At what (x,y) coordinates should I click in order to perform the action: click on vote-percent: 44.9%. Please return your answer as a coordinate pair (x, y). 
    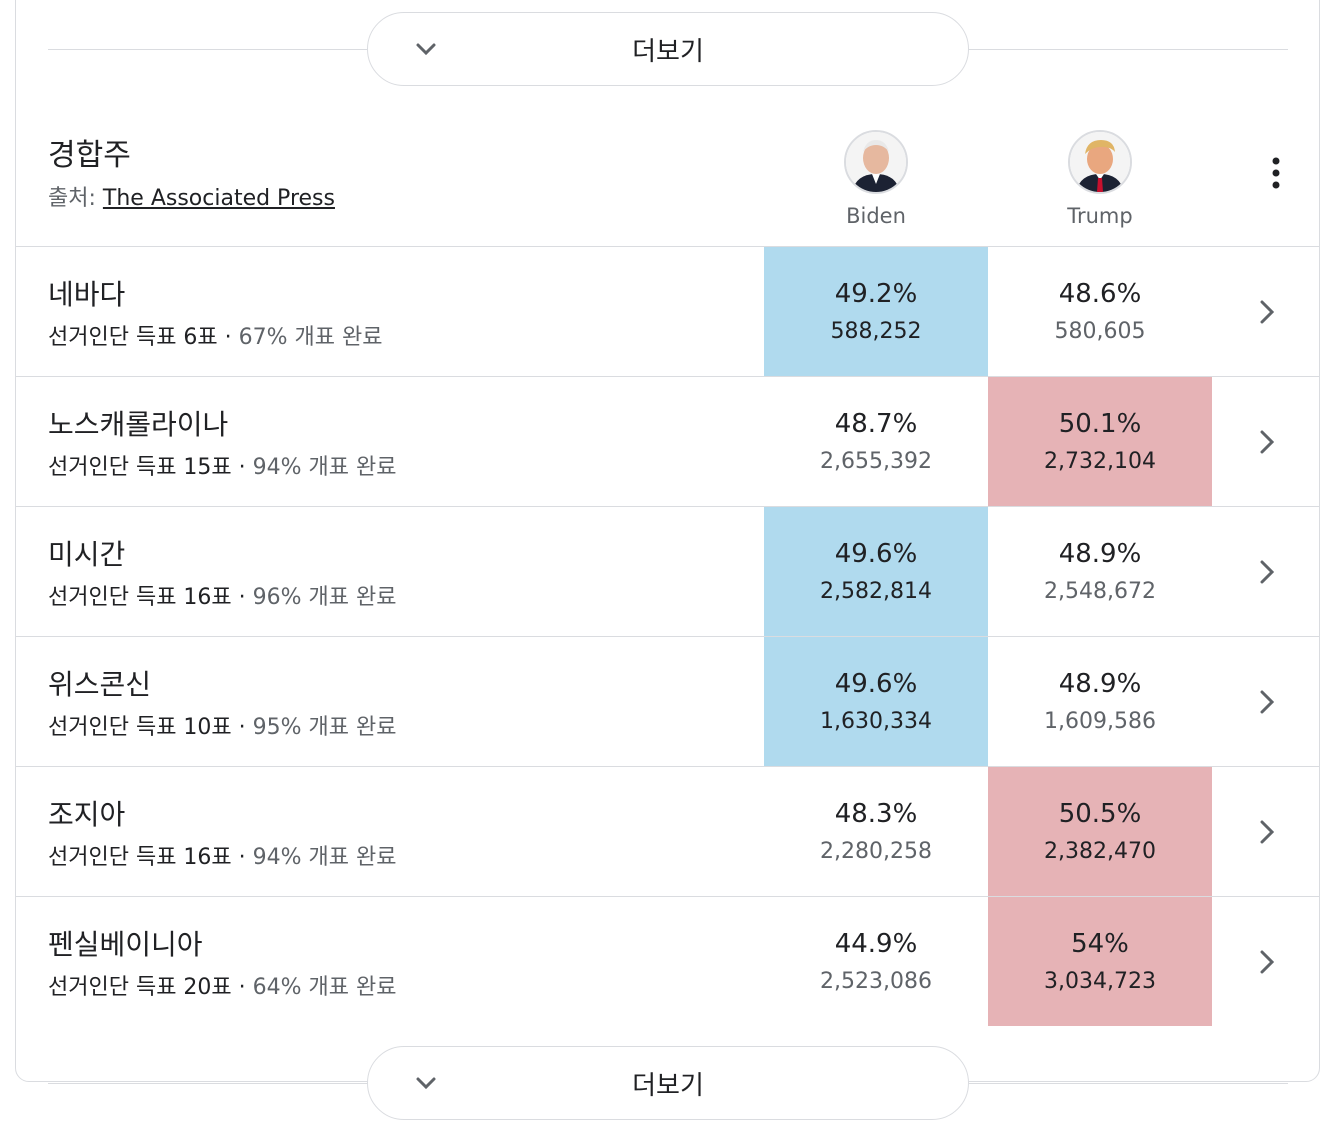
    Looking at the image, I should click on (876, 944).